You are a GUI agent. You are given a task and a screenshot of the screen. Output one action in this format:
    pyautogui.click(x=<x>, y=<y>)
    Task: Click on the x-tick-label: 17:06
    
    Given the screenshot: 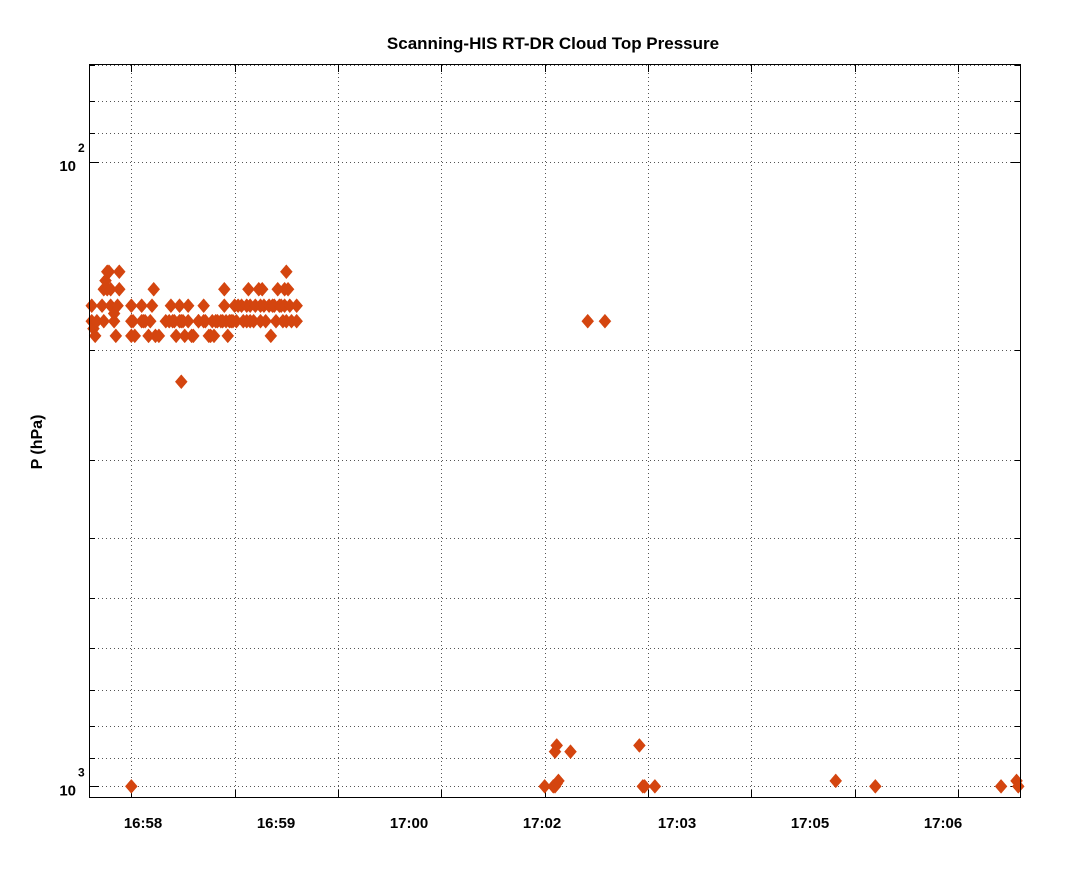 What is the action you would take?
    pyautogui.click(x=943, y=823)
    